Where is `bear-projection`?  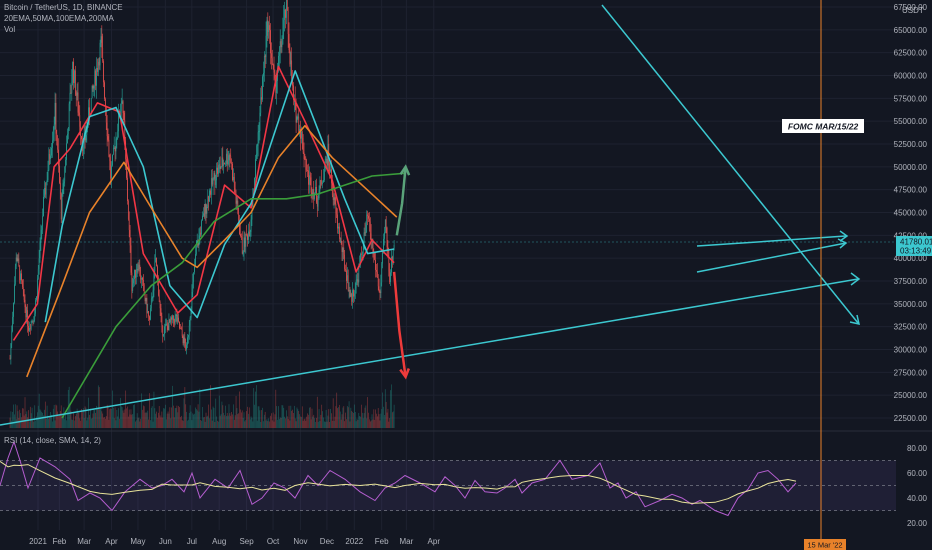
bear-projection is located at coordinates (399, 324).